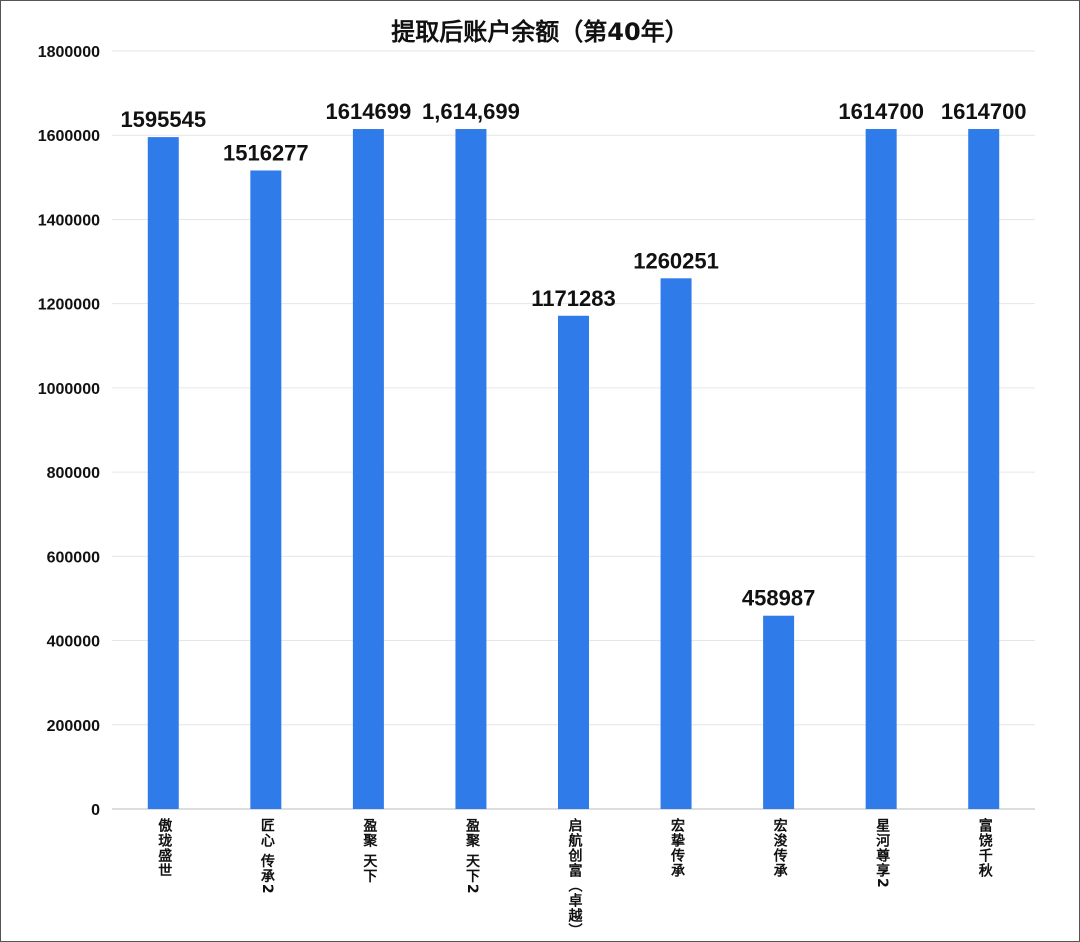 The image size is (1080, 942). What do you see at coordinates (984, 848) in the screenshot?
I see `x-tick-label: 富饶千秋` at bounding box center [984, 848].